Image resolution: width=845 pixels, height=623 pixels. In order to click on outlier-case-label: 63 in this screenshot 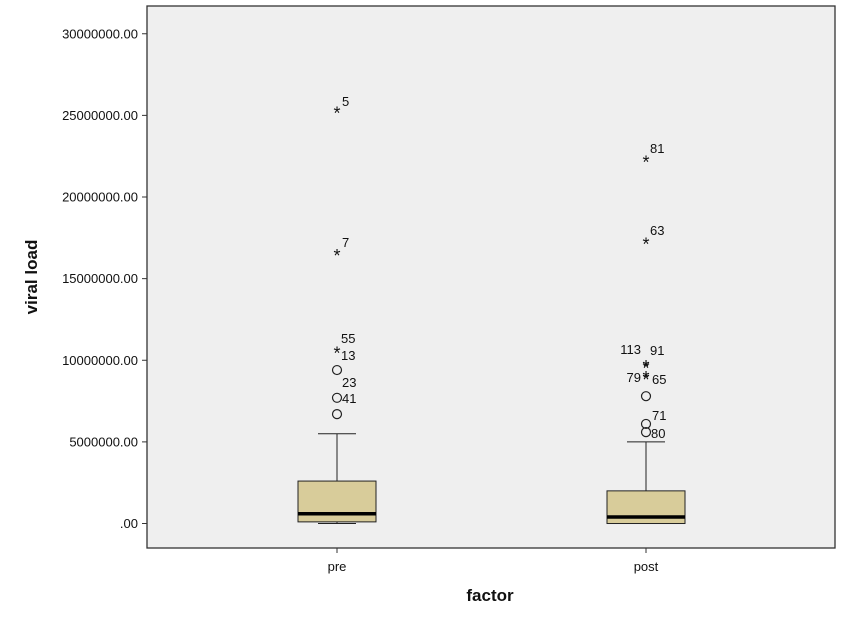, I will do `click(657, 230)`.